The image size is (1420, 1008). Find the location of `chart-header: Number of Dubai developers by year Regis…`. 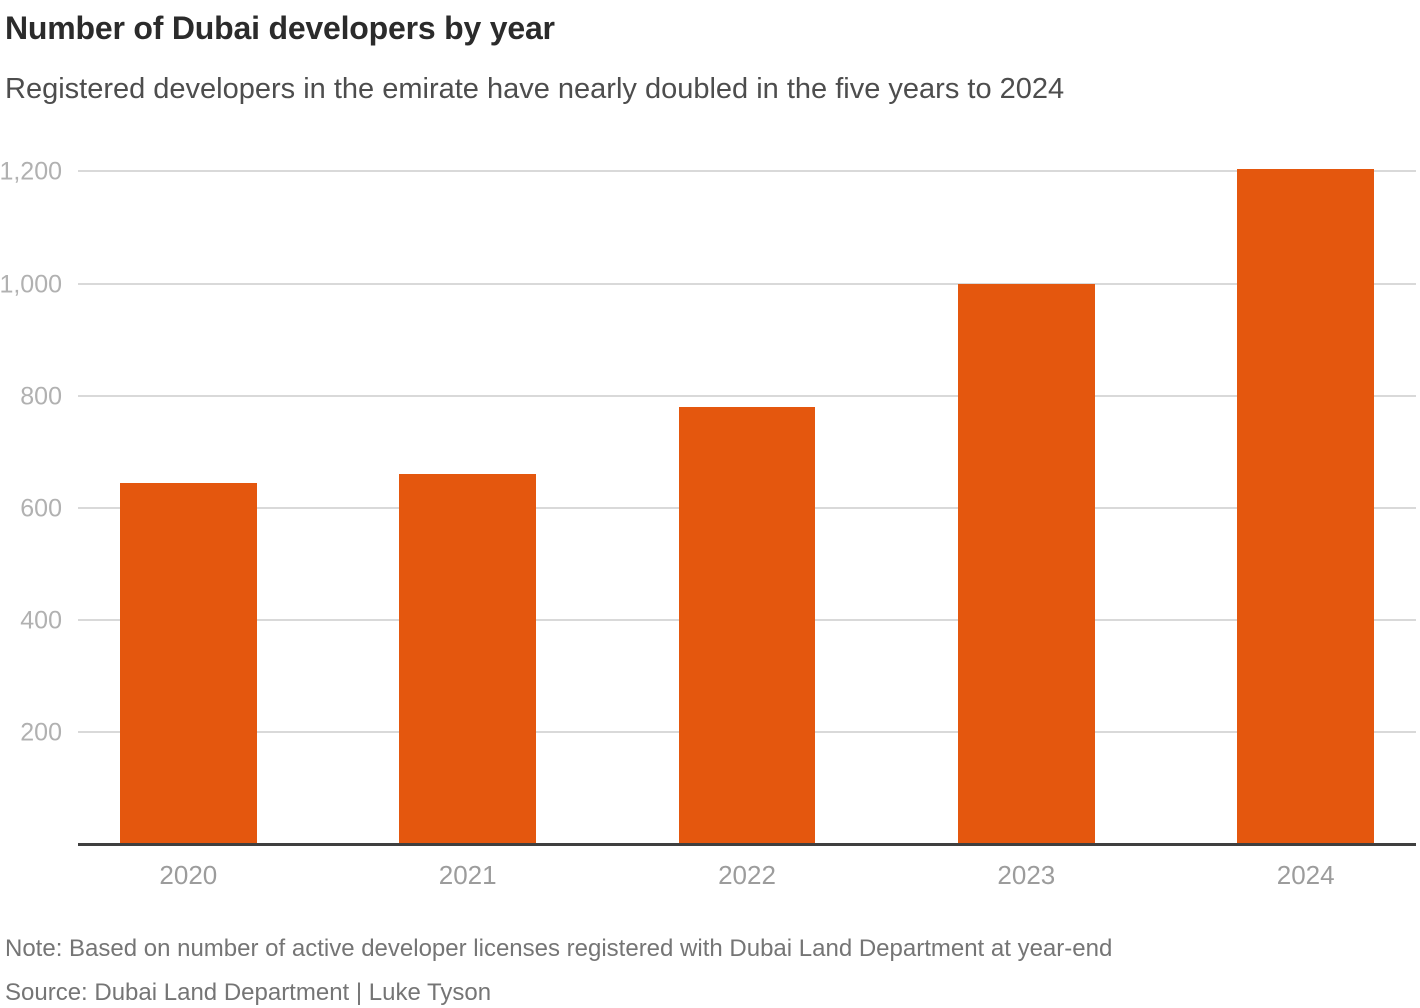

chart-header: Number of Dubai developers by year Regis… is located at coordinates (710, 53).